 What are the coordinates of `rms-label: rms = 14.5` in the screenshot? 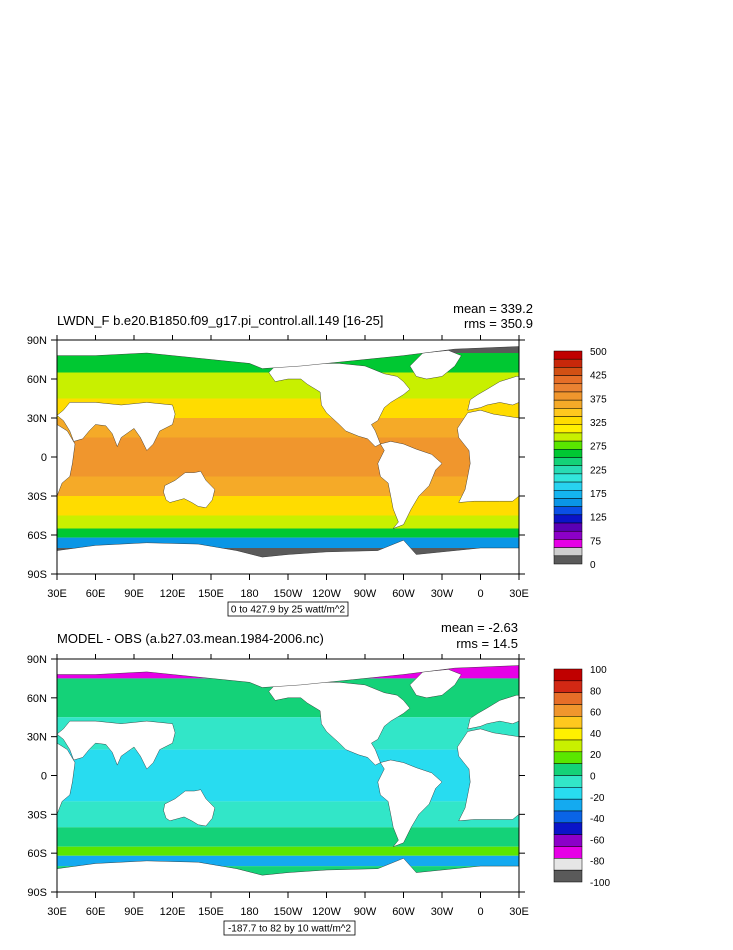 It's located at (487, 643).